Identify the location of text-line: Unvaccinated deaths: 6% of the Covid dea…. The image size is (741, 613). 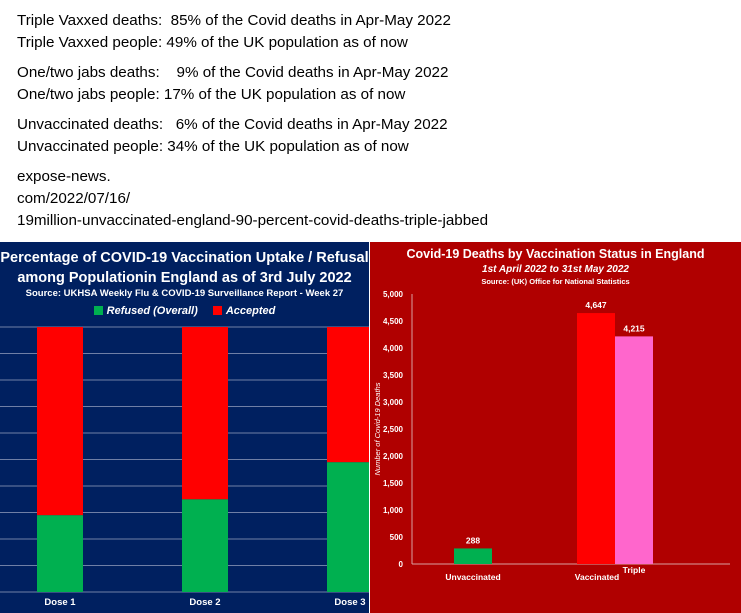
(232, 124).